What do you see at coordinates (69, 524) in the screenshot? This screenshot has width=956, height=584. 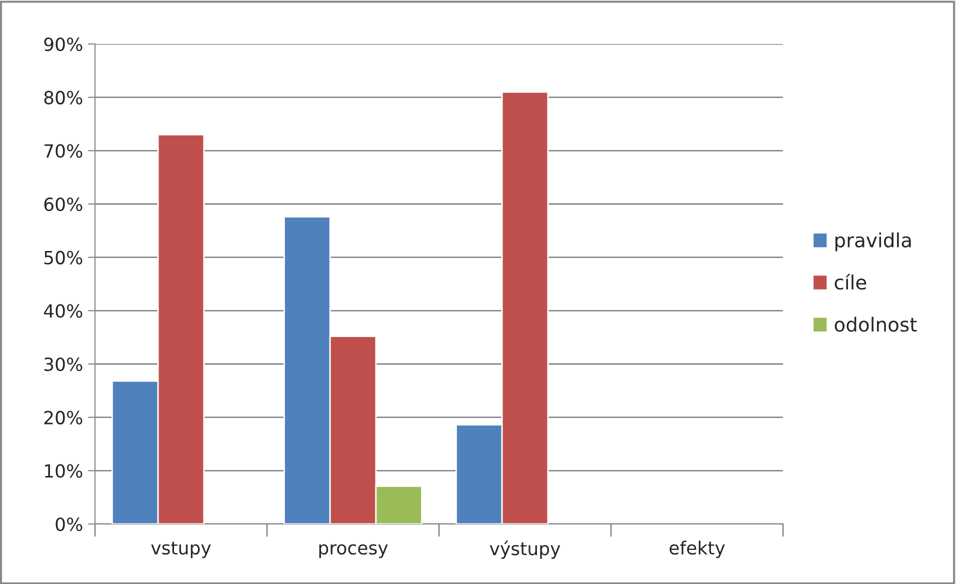 I see `y-tick-label: 0%` at bounding box center [69, 524].